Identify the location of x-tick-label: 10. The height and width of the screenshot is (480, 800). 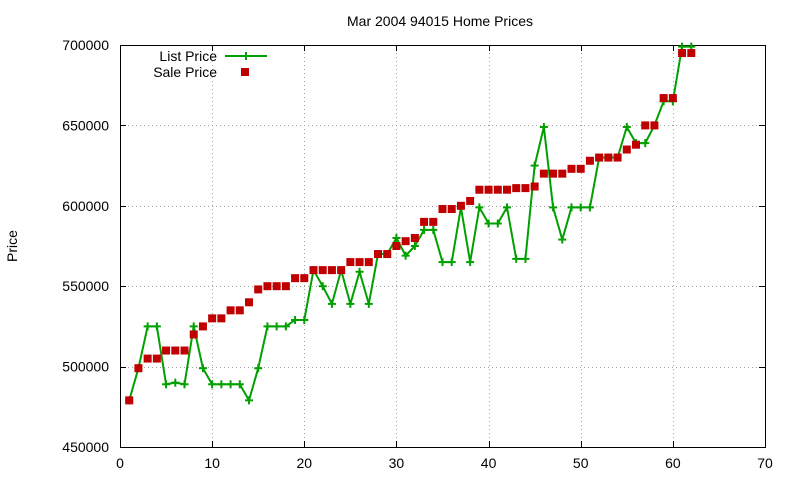
(212, 463).